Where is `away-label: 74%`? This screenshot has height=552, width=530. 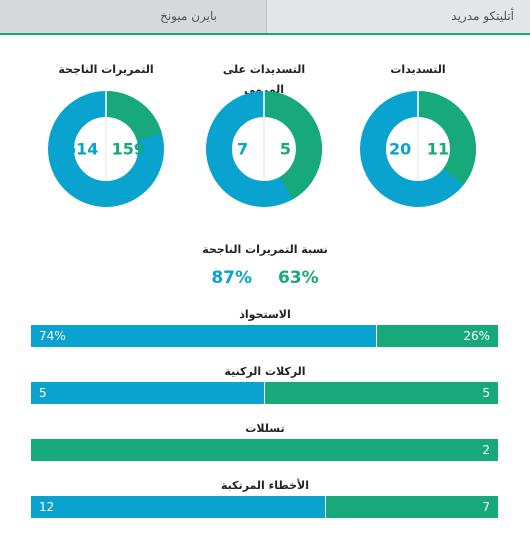
away-label: 74% is located at coordinates (52, 336).